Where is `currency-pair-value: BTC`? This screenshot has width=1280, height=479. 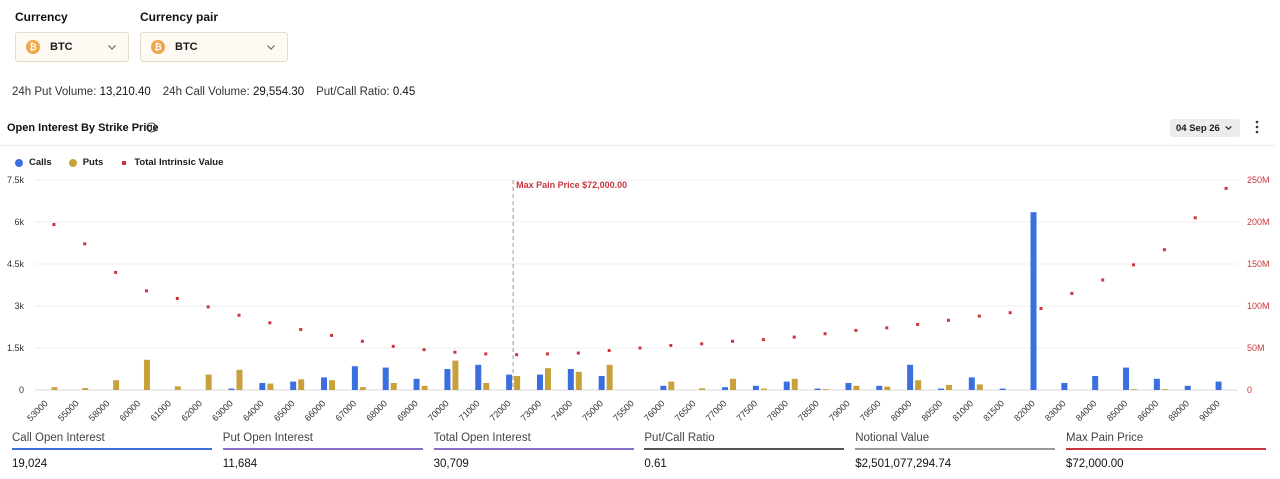 currency-pair-value: BTC is located at coordinates (186, 47).